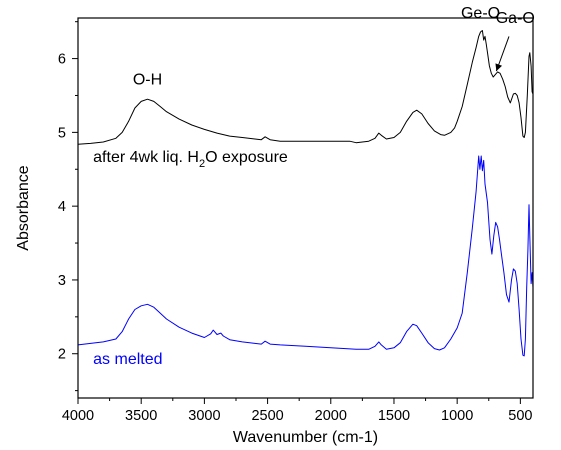 The image size is (561, 450). What do you see at coordinates (127, 359) in the screenshot?
I see `series-label-melted: as melted` at bounding box center [127, 359].